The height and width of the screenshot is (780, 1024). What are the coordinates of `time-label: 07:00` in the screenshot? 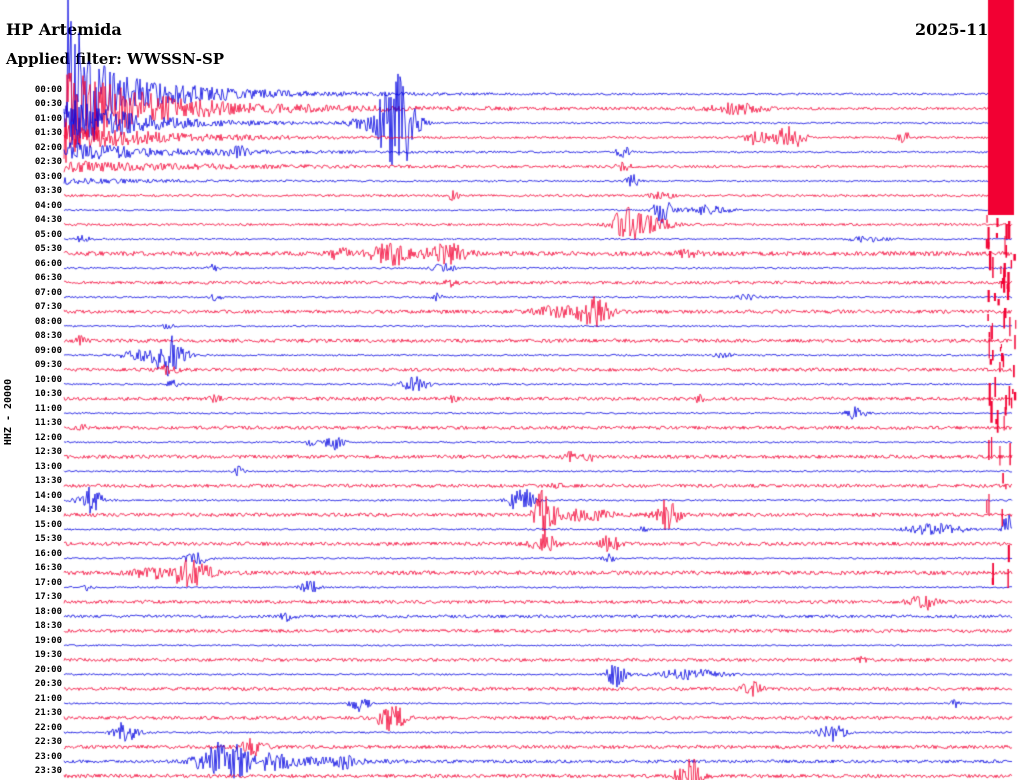 It's located at (48, 292).